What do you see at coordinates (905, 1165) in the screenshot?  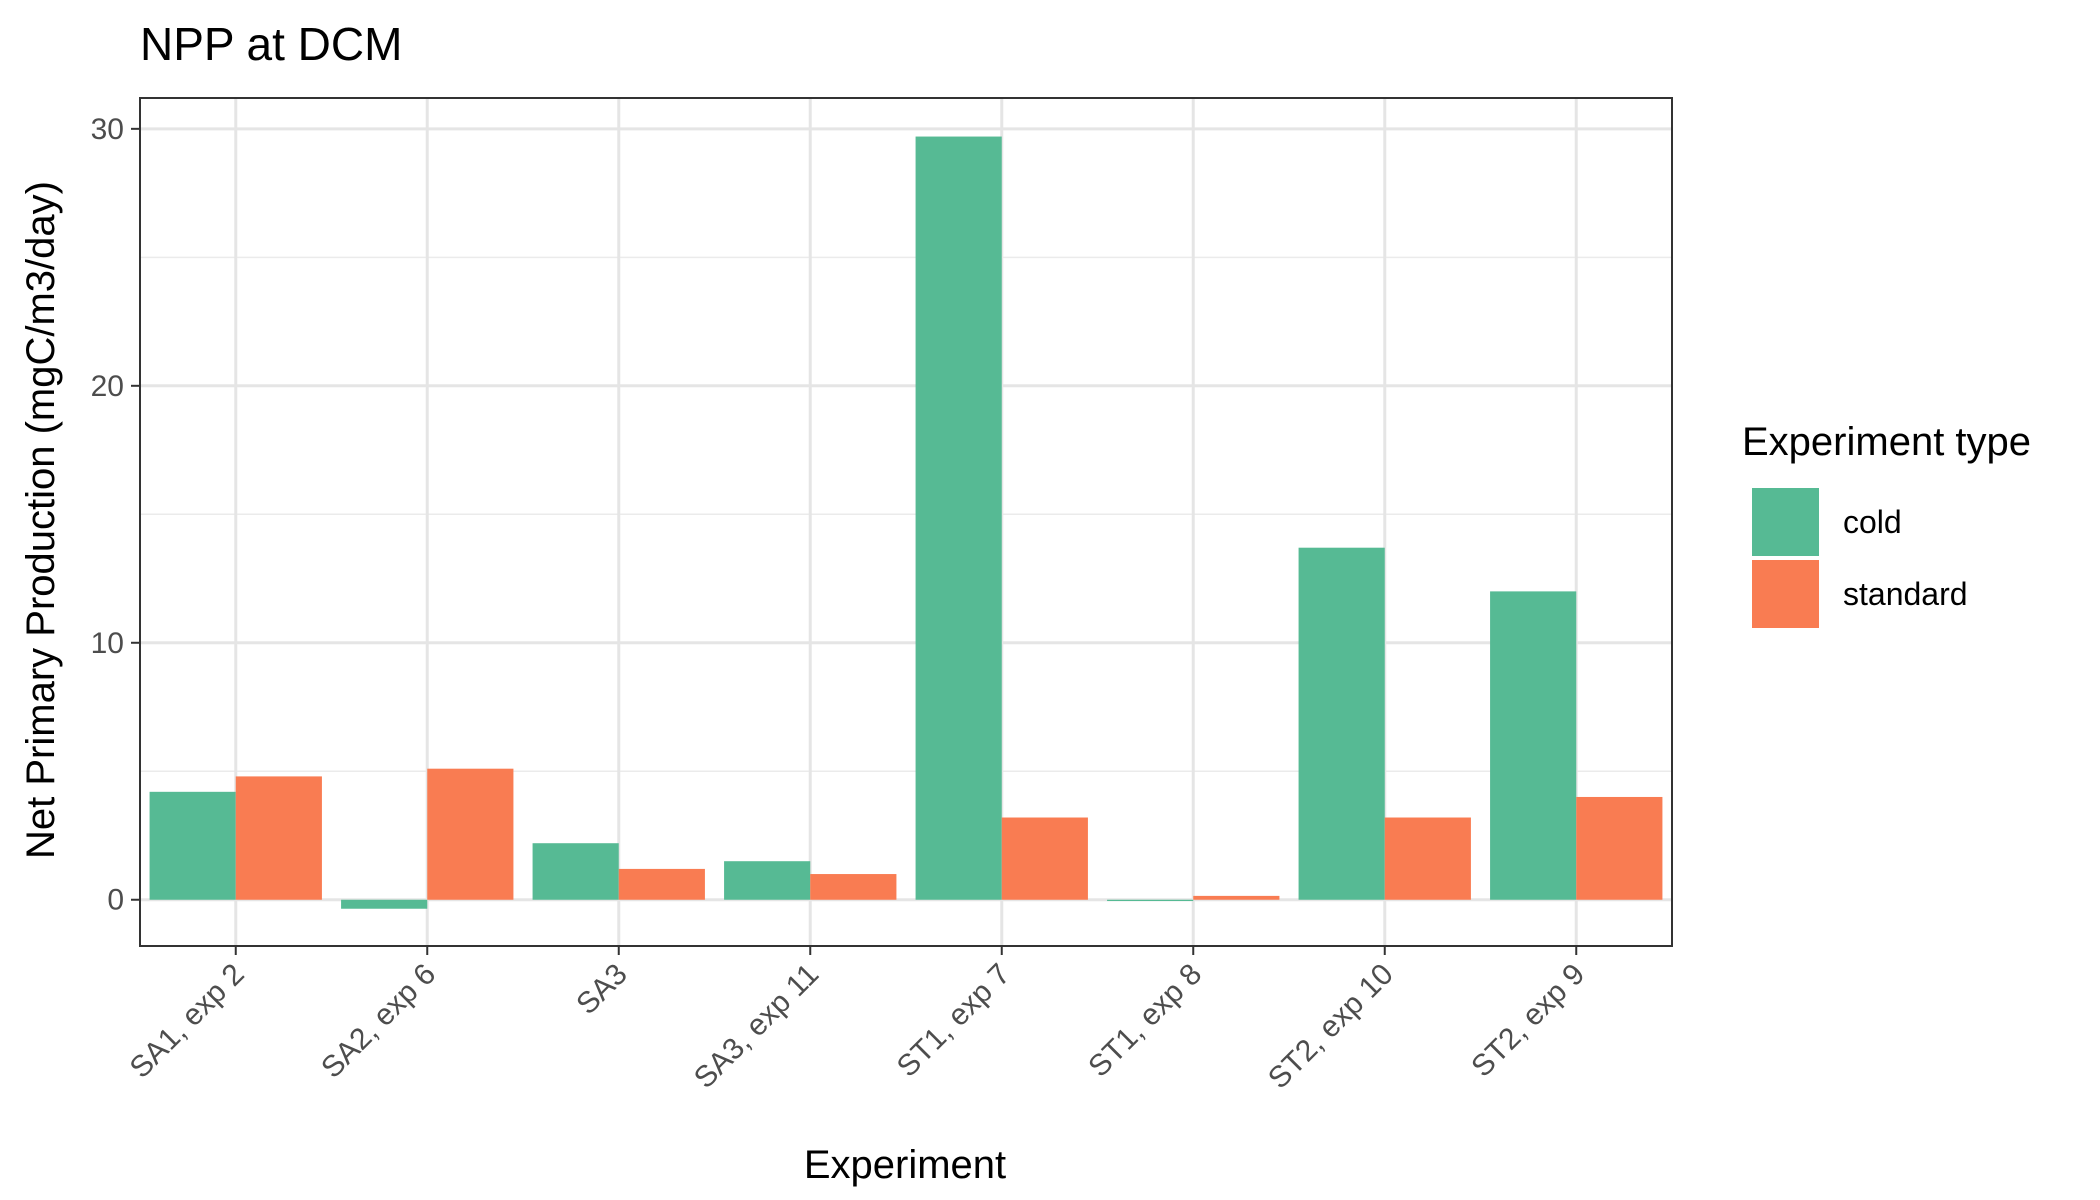 I see `x-axis-title: Experiment` at bounding box center [905, 1165].